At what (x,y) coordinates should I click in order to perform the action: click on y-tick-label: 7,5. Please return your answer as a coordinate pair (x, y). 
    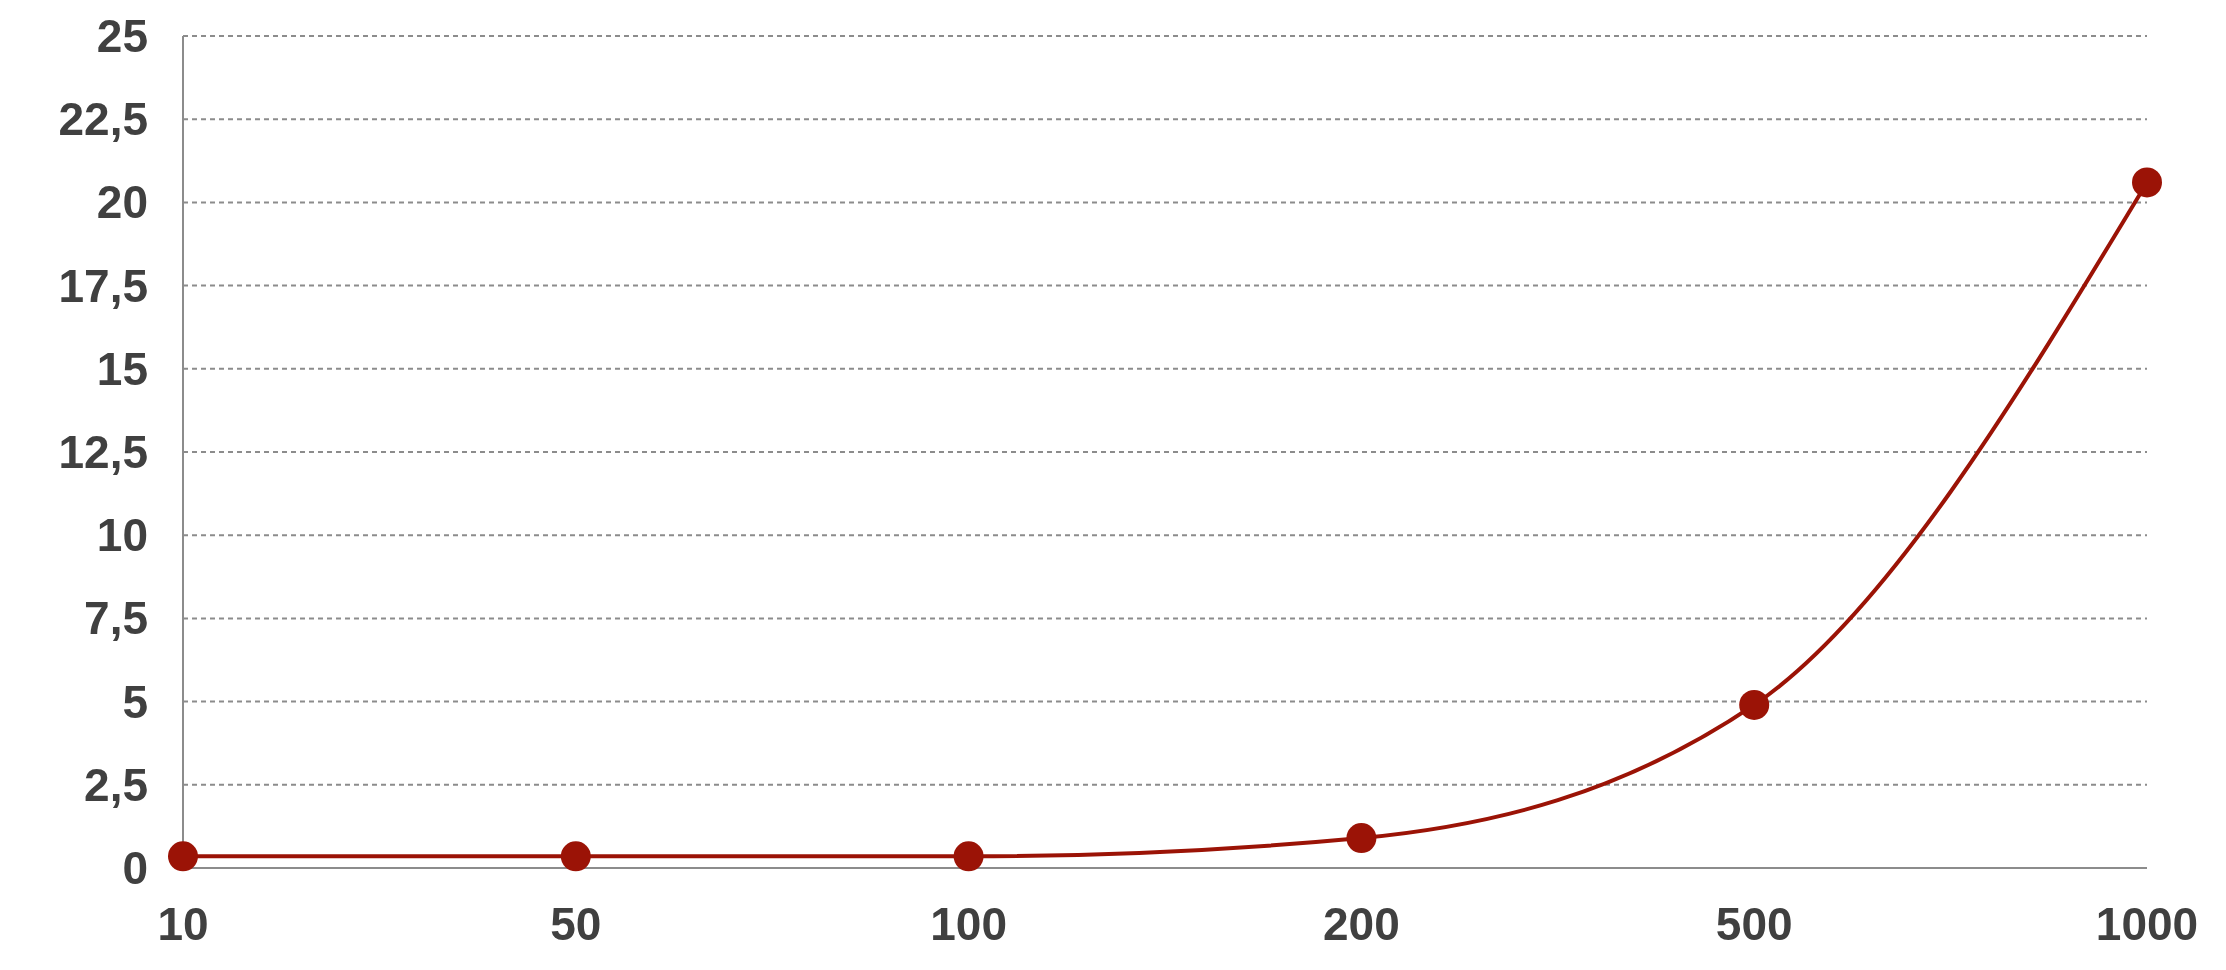
    Looking at the image, I should click on (116, 618).